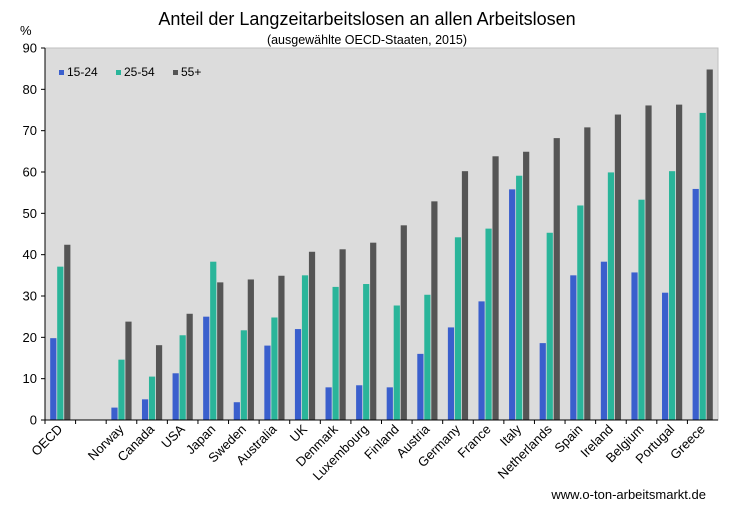 This screenshot has width=730, height=513. I want to click on bar-25-54-Japan, so click(213, 340).